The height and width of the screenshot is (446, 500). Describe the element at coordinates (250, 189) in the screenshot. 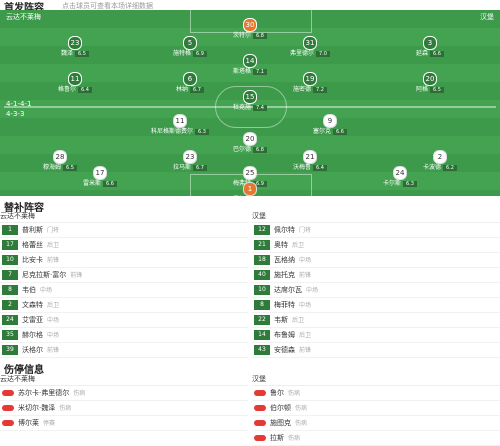

I see `player: 1霍伊尔 6.5` at that location.